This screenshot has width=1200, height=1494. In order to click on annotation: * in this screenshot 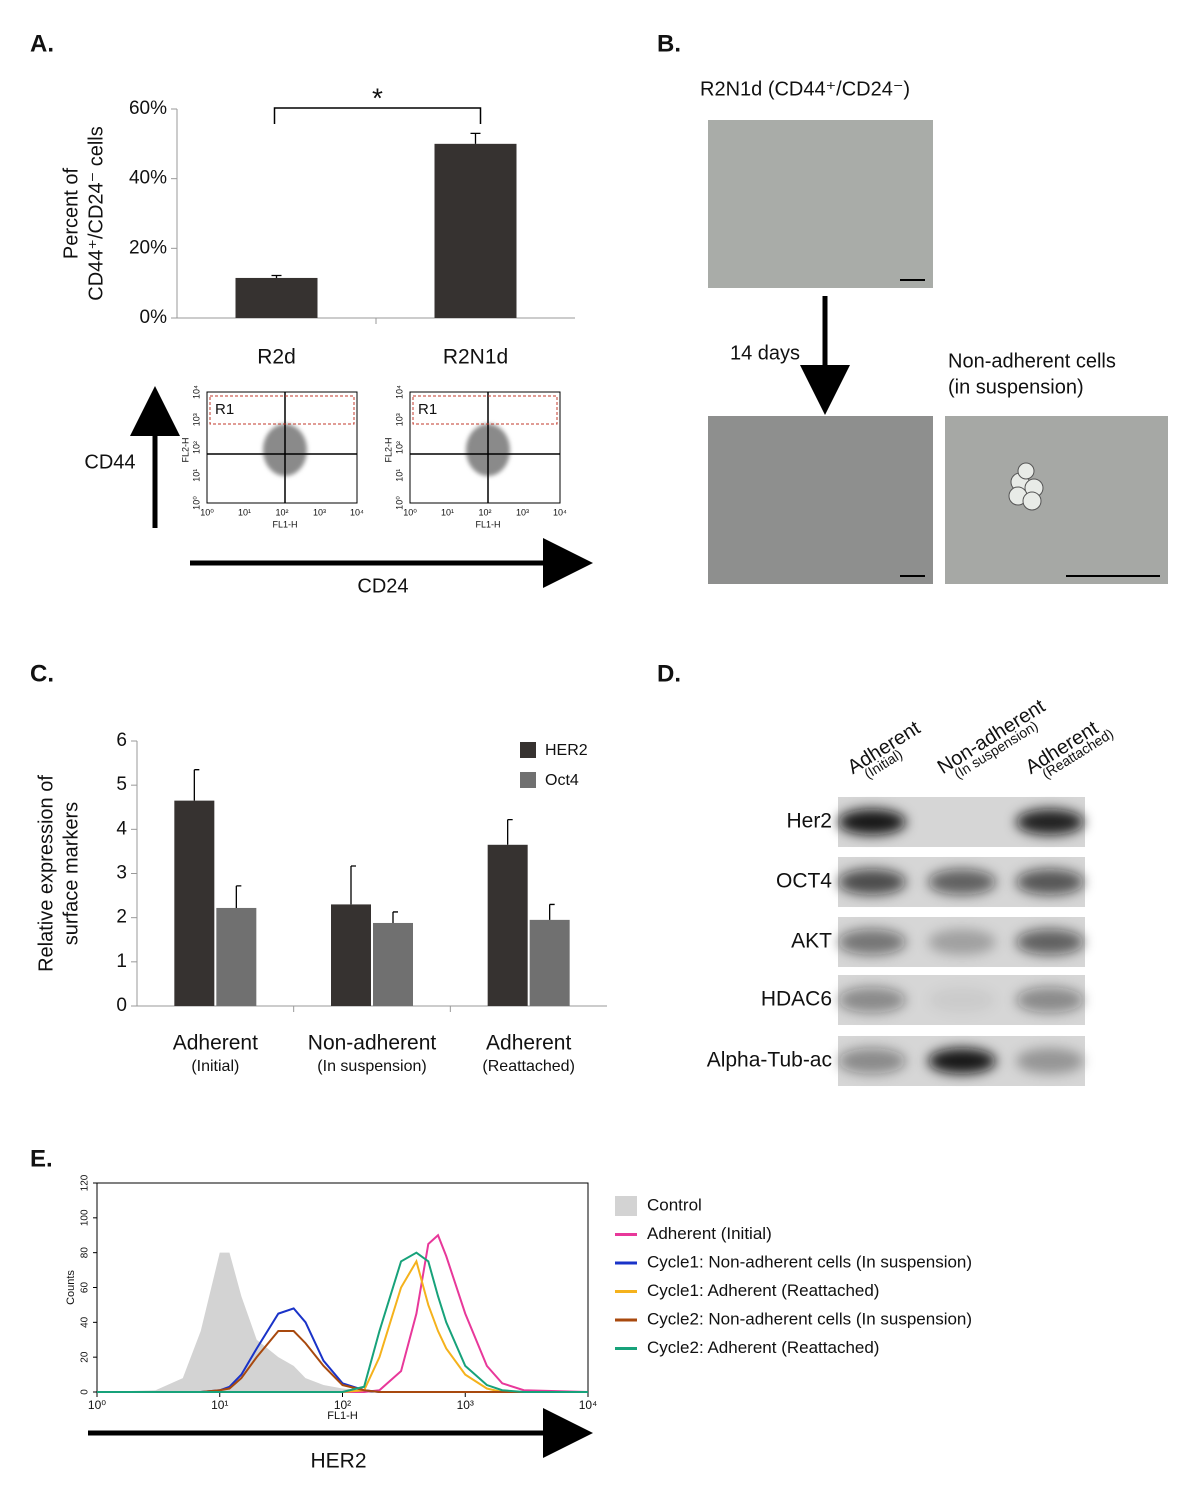, I will do `click(377, 97)`.